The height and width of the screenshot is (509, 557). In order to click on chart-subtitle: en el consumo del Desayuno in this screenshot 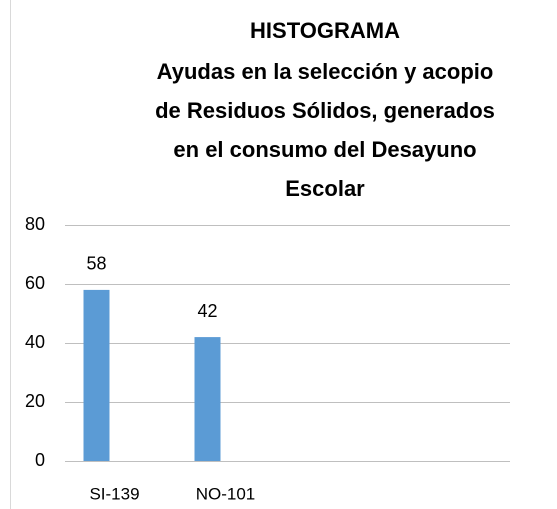, I will do `click(324, 149)`.